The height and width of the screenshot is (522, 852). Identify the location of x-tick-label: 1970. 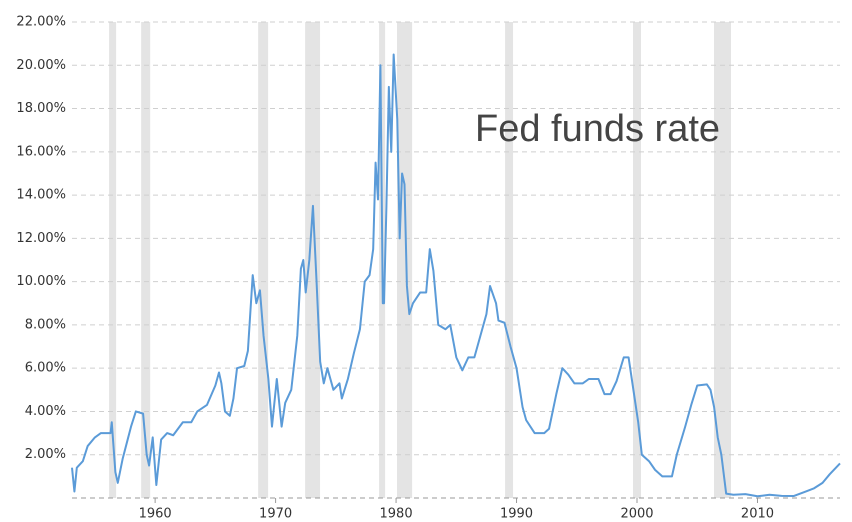
(275, 514).